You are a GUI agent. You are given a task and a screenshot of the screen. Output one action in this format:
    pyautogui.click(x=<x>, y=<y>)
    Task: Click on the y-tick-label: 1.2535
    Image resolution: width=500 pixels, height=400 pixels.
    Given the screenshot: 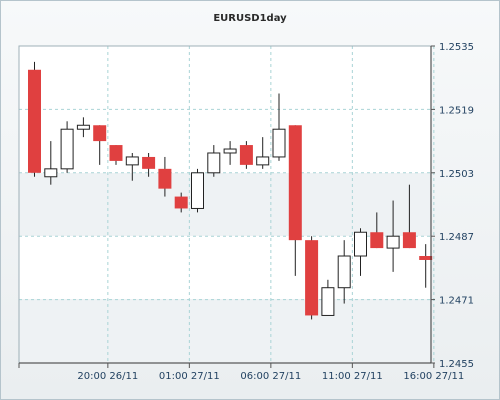 What is the action you would take?
    pyautogui.click(x=456, y=47)
    